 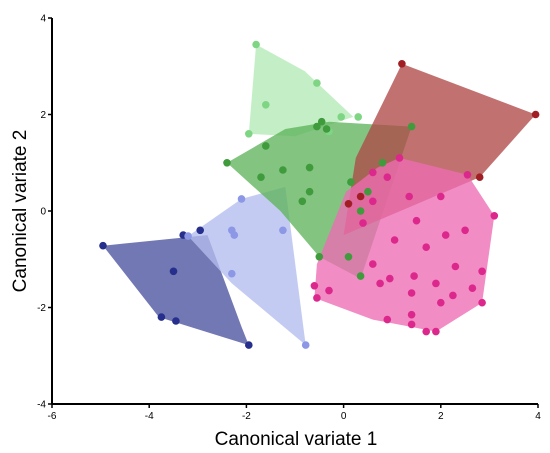 What do you see at coordinates (404, 244) in the screenshot?
I see `group-6-hull` at bounding box center [404, 244].